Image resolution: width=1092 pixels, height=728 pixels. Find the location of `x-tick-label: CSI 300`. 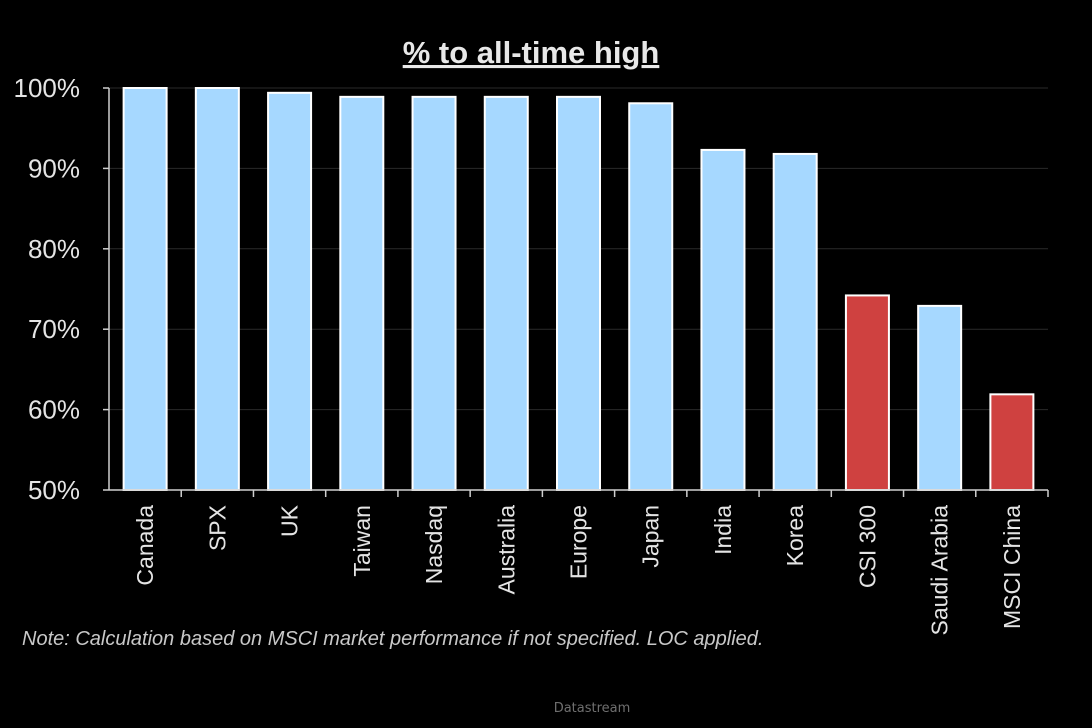

x-tick-label: CSI 300 is located at coordinates (867, 546).